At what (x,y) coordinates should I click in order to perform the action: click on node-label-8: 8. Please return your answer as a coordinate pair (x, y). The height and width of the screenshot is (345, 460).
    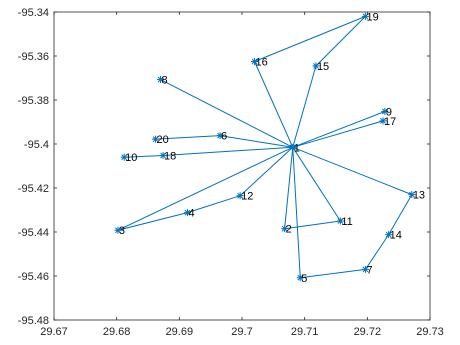
    Looking at the image, I should click on (165, 81).